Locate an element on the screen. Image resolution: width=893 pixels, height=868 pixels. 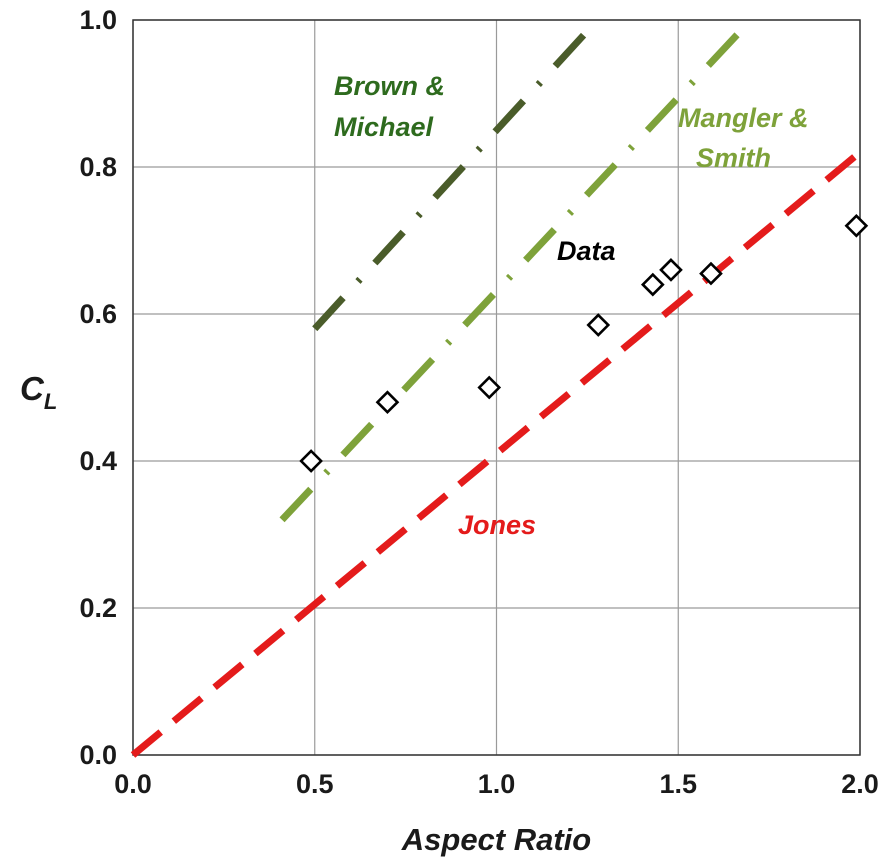
series-label-jones: Jones is located at coordinates (497, 525).